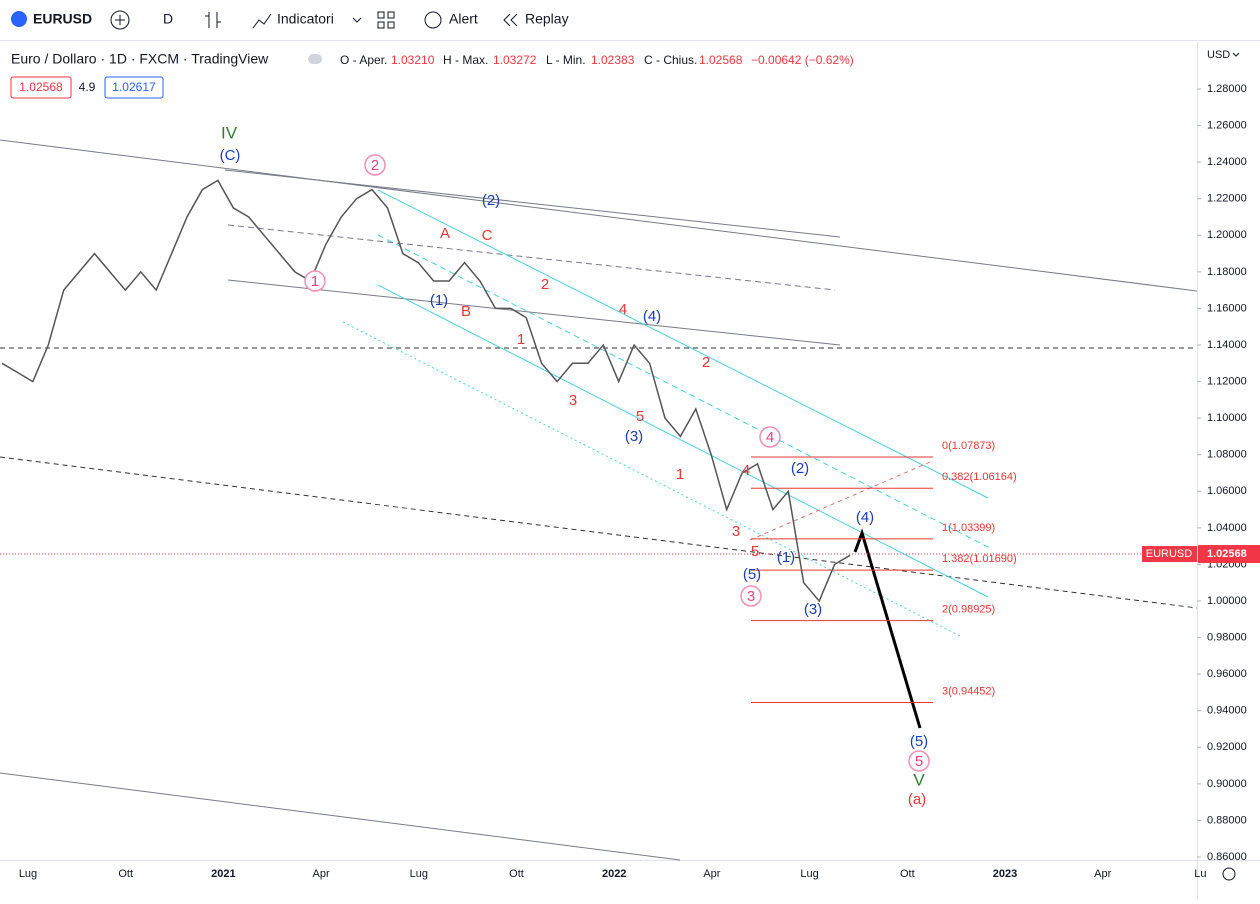  Describe the element at coordinates (1227, 199) in the screenshot. I see `y-tick-label: 1.22000` at that location.